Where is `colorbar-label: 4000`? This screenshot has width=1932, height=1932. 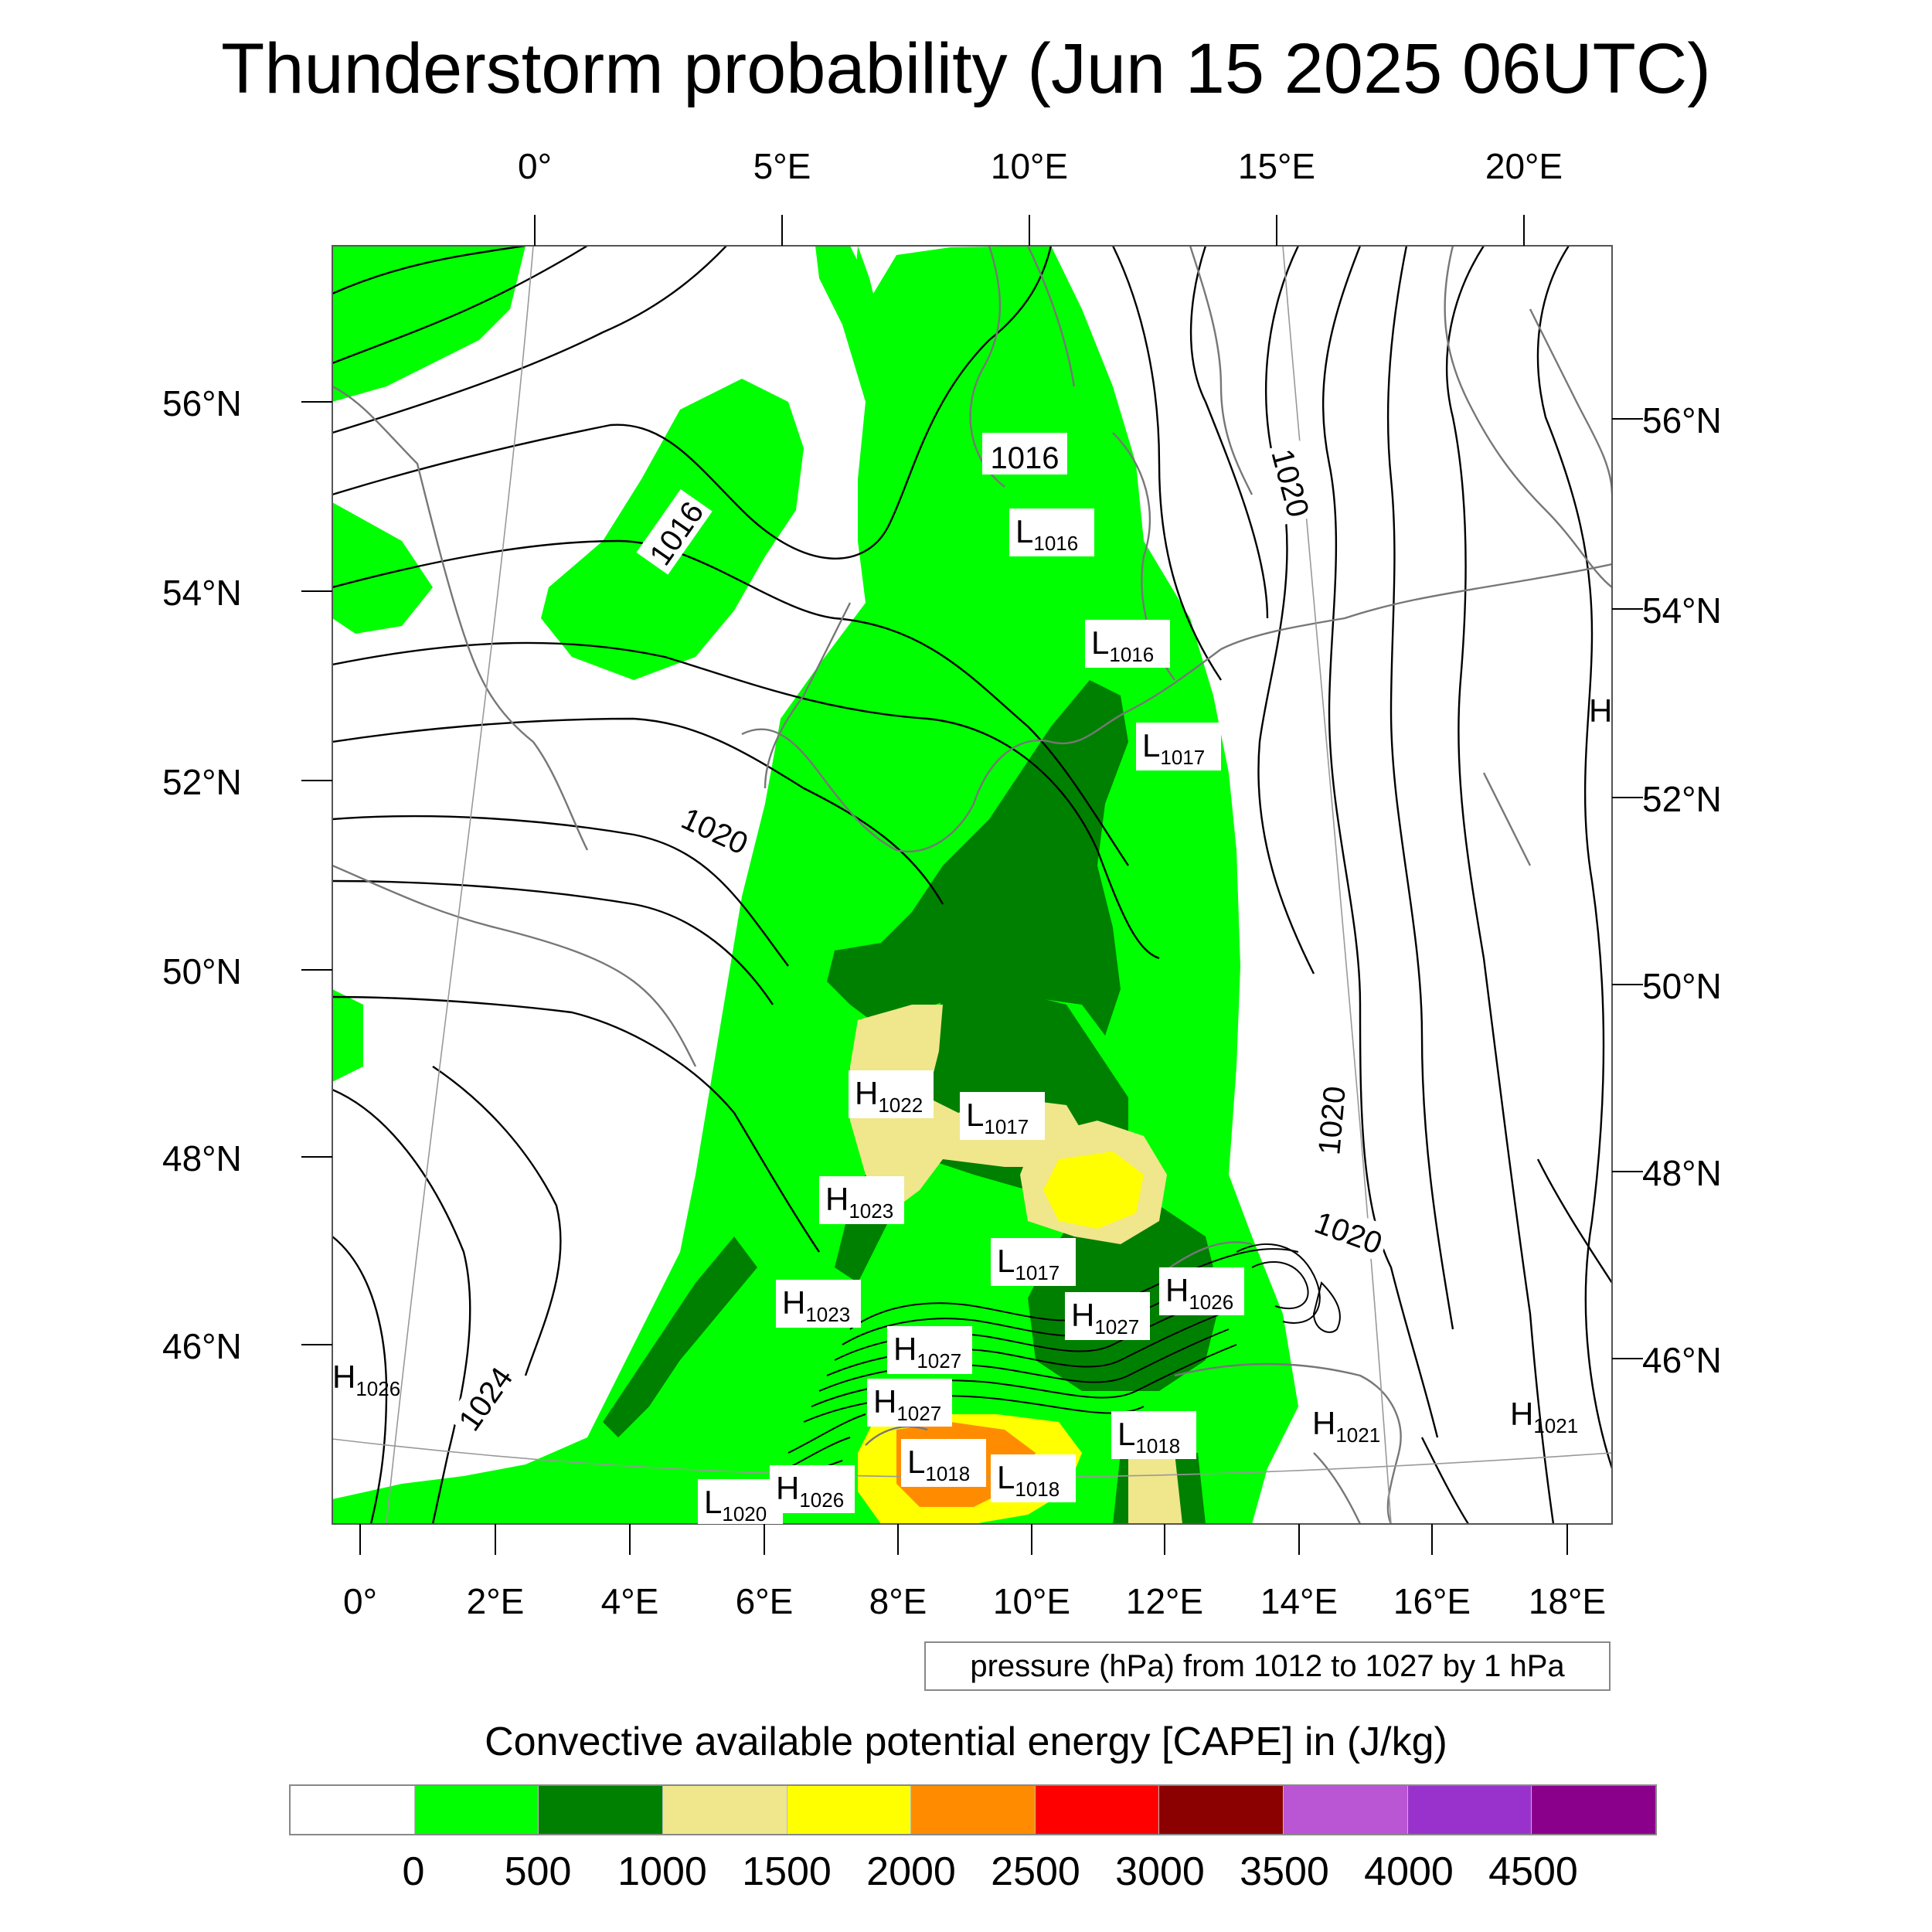 colorbar-label: 4000 is located at coordinates (1409, 1871).